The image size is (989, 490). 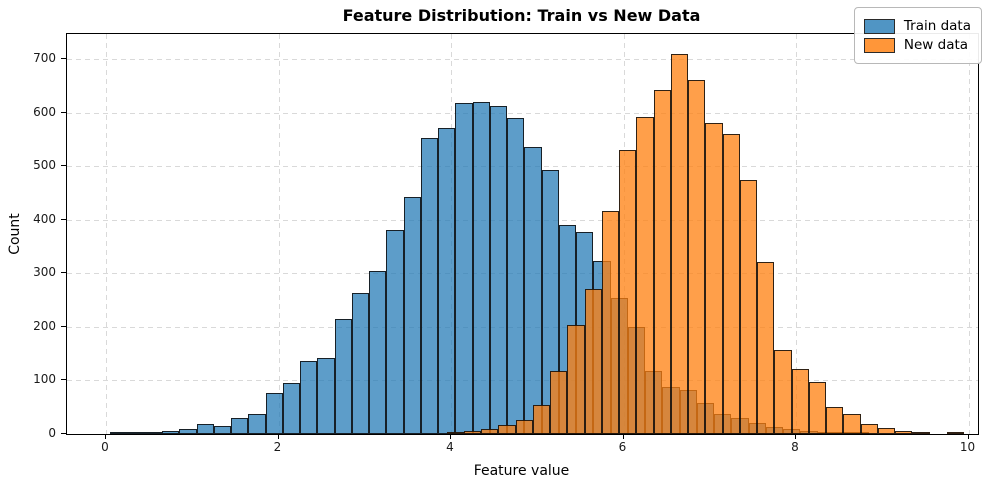 I want to click on y-tick-label: 100, so click(x=44, y=379).